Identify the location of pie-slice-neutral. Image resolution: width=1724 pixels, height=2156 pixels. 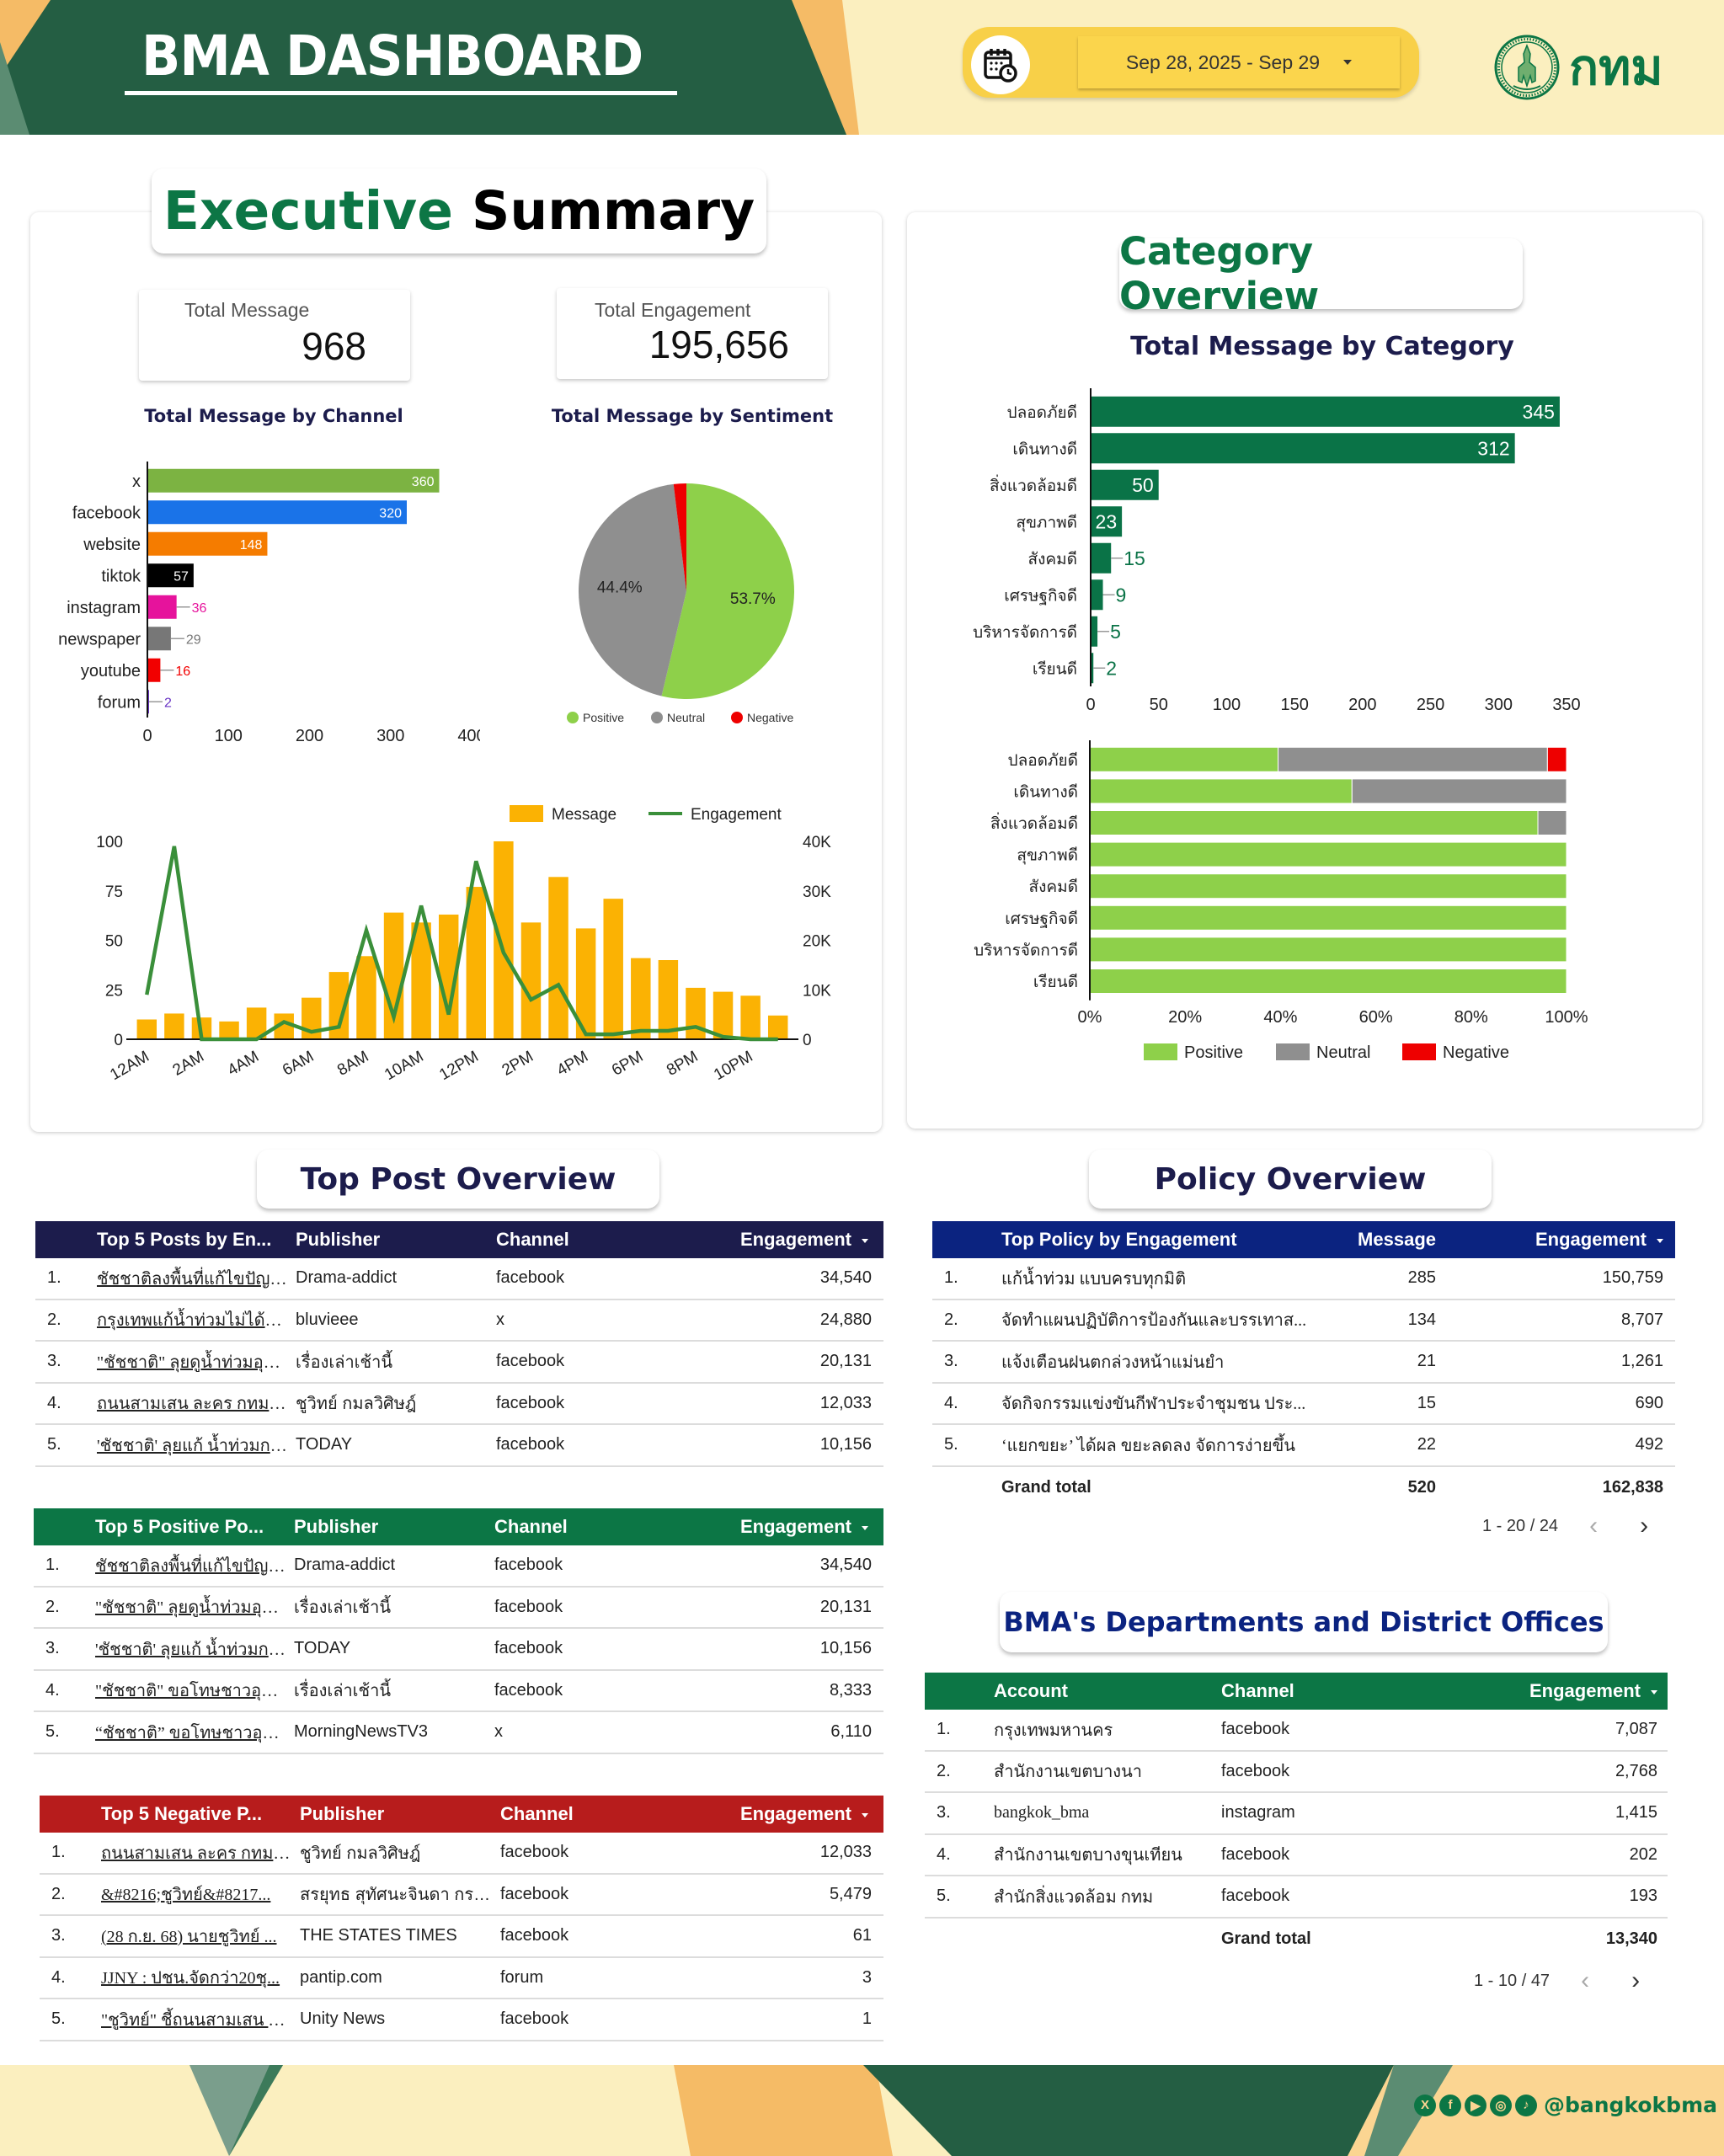
(632, 589).